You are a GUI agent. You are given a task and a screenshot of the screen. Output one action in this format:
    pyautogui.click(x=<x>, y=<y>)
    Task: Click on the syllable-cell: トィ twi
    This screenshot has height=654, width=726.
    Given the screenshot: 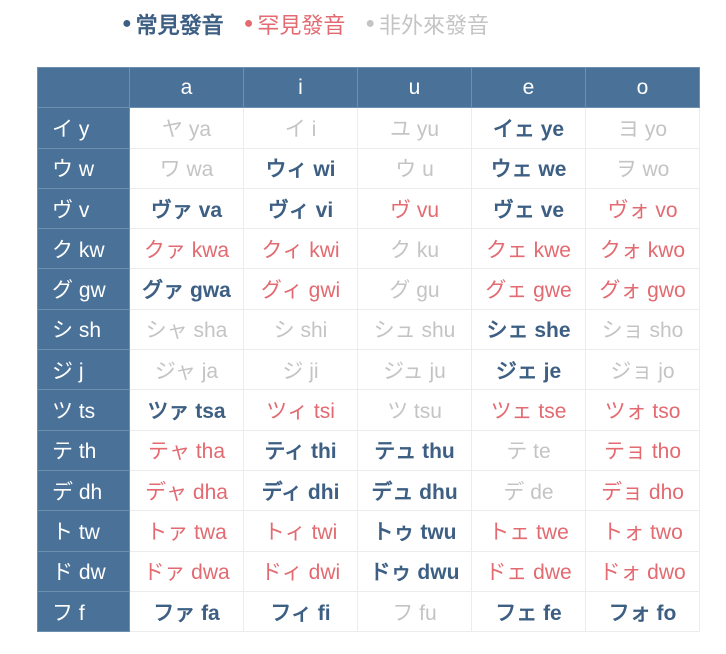 What is the action you would take?
    pyautogui.click(x=300, y=531)
    